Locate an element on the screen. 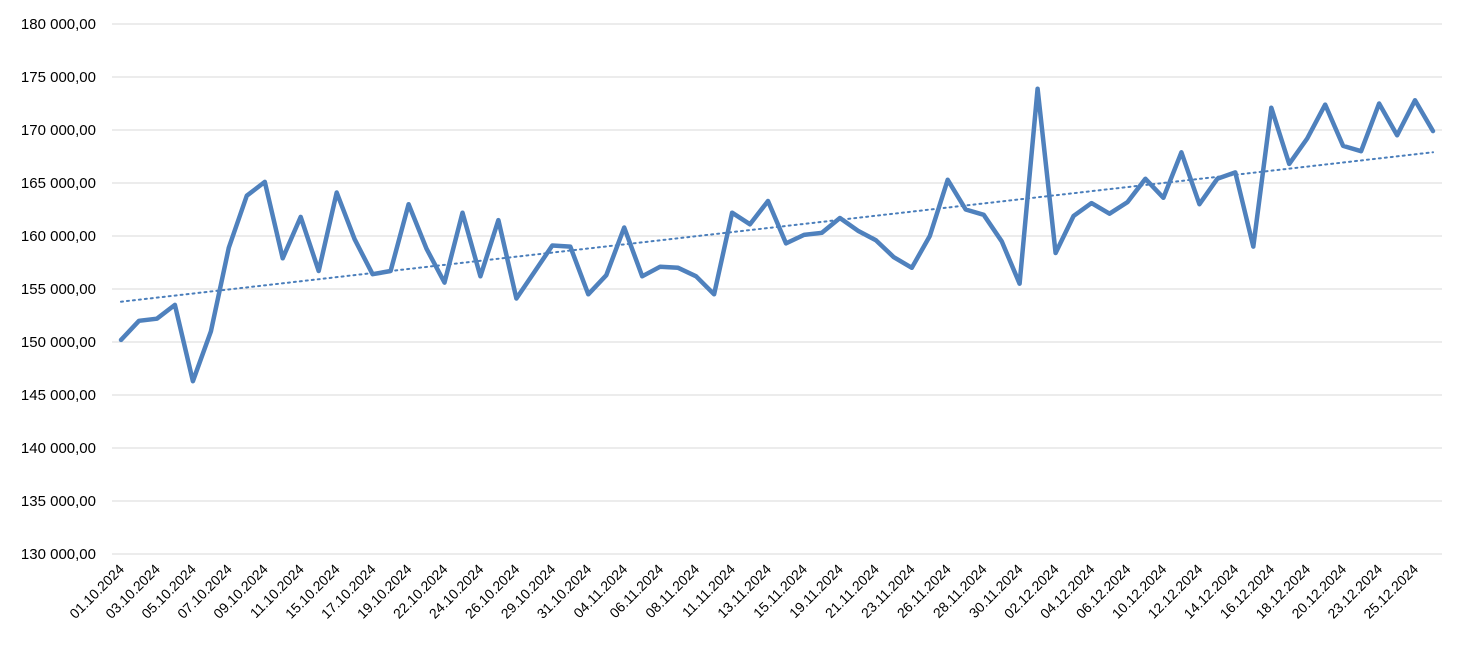 The height and width of the screenshot is (654, 1472). y-tick-label: 150 000,00 is located at coordinates (58, 342).